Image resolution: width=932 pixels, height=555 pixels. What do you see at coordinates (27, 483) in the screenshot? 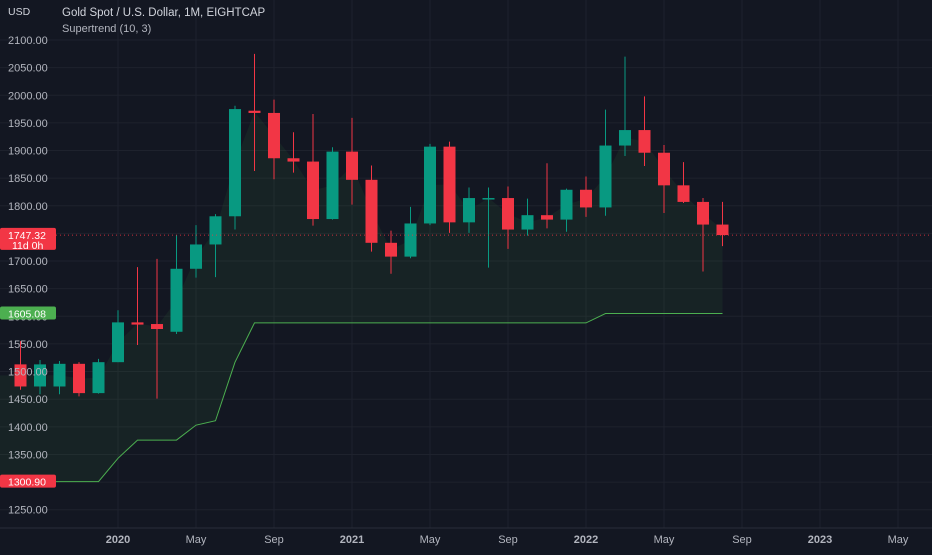
I see `low-value-badge-text: 1300.90` at bounding box center [27, 483].